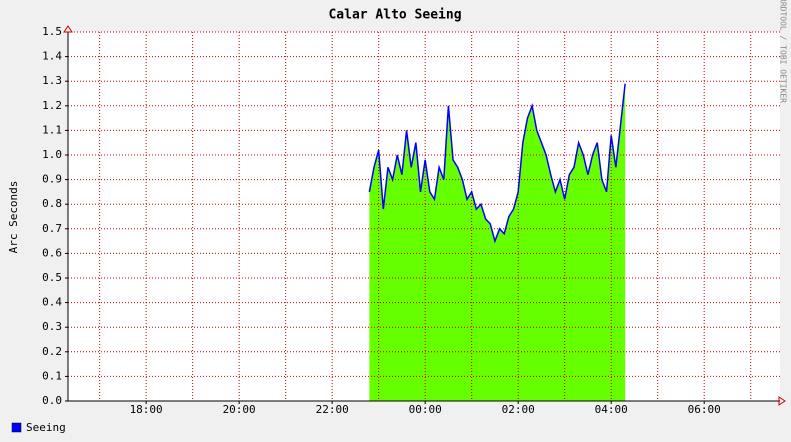 The width and height of the screenshot is (791, 442). What do you see at coordinates (332, 409) in the screenshot?
I see `x-tick-label: 22:00` at bounding box center [332, 409].